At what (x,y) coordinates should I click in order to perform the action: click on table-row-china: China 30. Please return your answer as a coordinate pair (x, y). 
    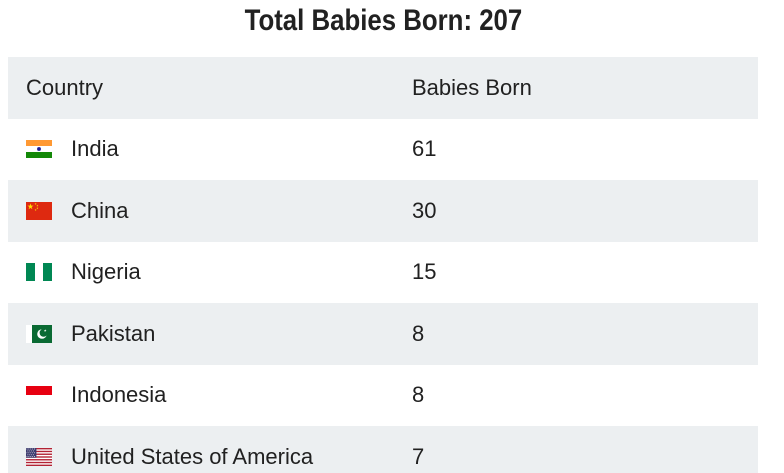
    Looking at the image, I should click on (383, 211).